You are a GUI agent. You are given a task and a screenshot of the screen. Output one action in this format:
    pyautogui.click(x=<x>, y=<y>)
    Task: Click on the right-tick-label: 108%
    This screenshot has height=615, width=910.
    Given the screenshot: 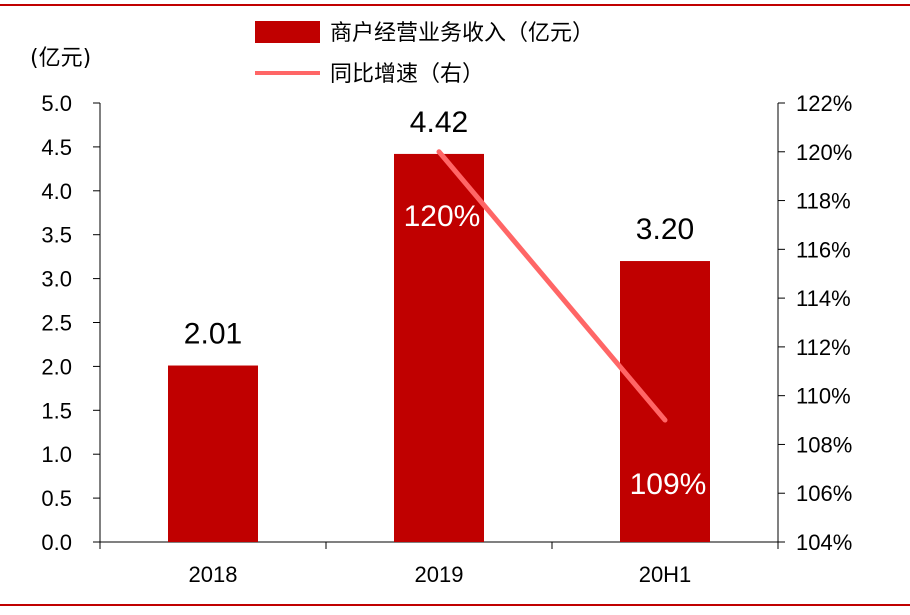 What is the action you would take?
    pyautogui.click(x=824, y=444)
    